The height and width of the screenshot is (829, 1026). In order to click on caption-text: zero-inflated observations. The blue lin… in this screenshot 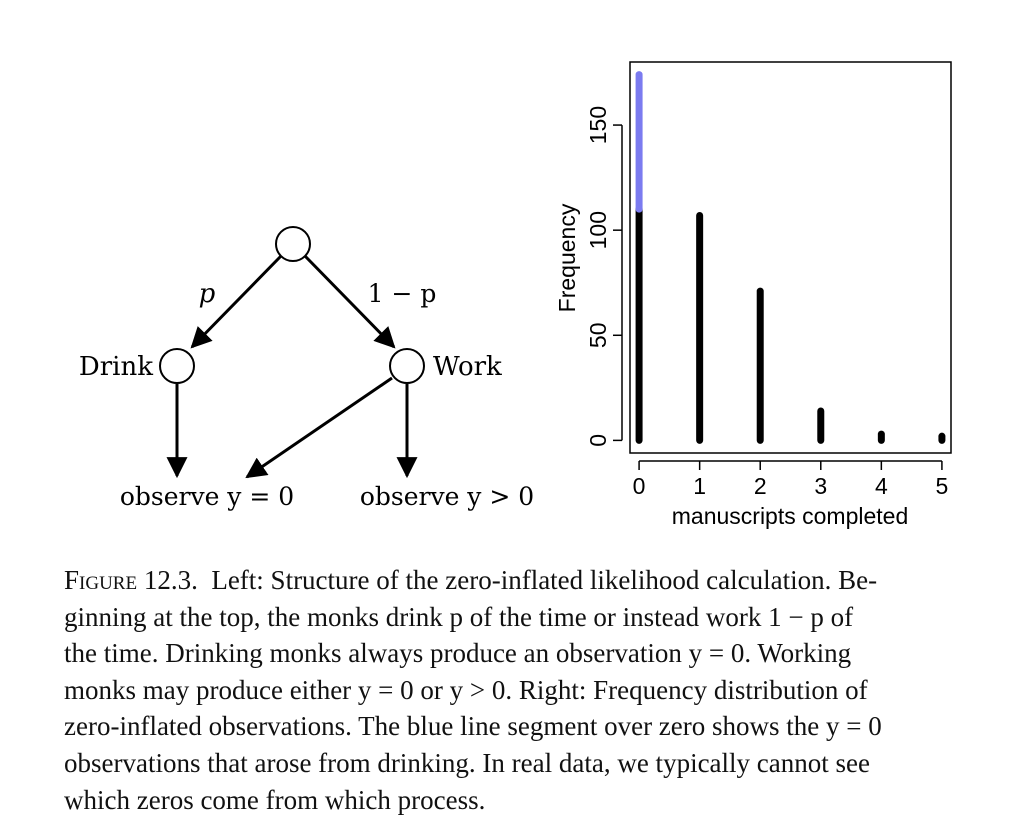, I will do `click(473, 726)`.